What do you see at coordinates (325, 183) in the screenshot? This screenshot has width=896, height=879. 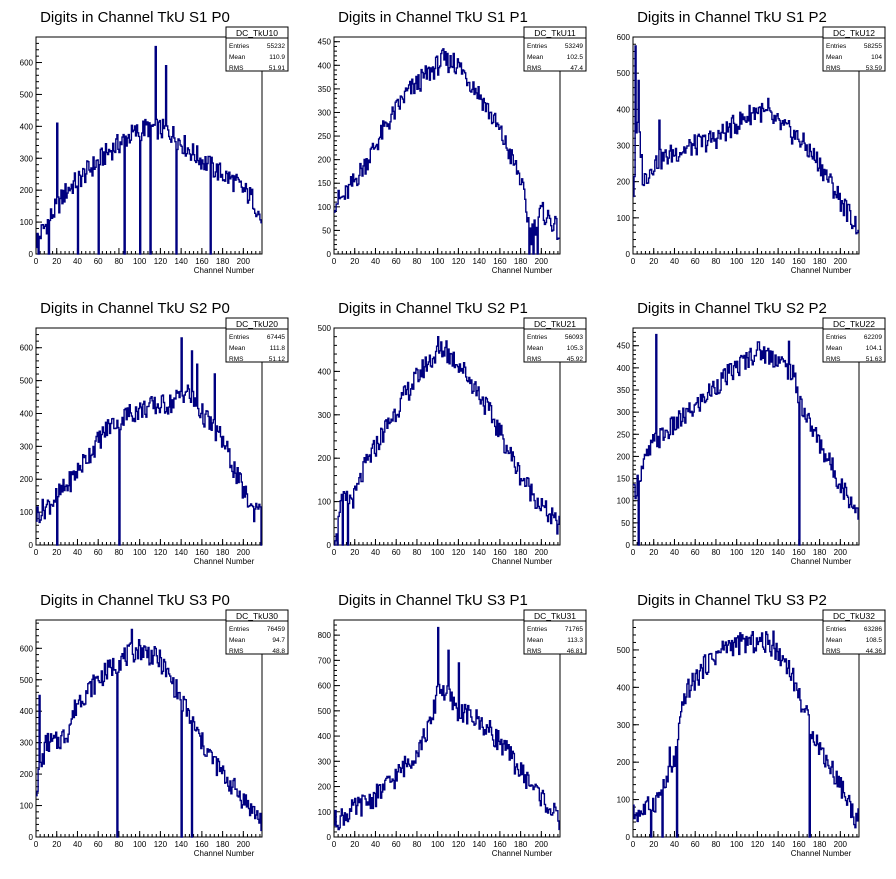 I see `y-tick-label: 150` at bounding box center [325, 183].